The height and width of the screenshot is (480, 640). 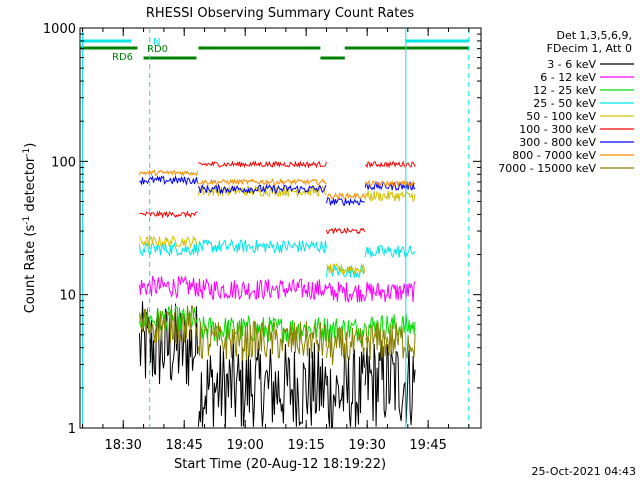 What do you see at coordinates (59, 29) in the screenshot?
I see `y-tick-label: 1000` at bounding box center [59, 29].